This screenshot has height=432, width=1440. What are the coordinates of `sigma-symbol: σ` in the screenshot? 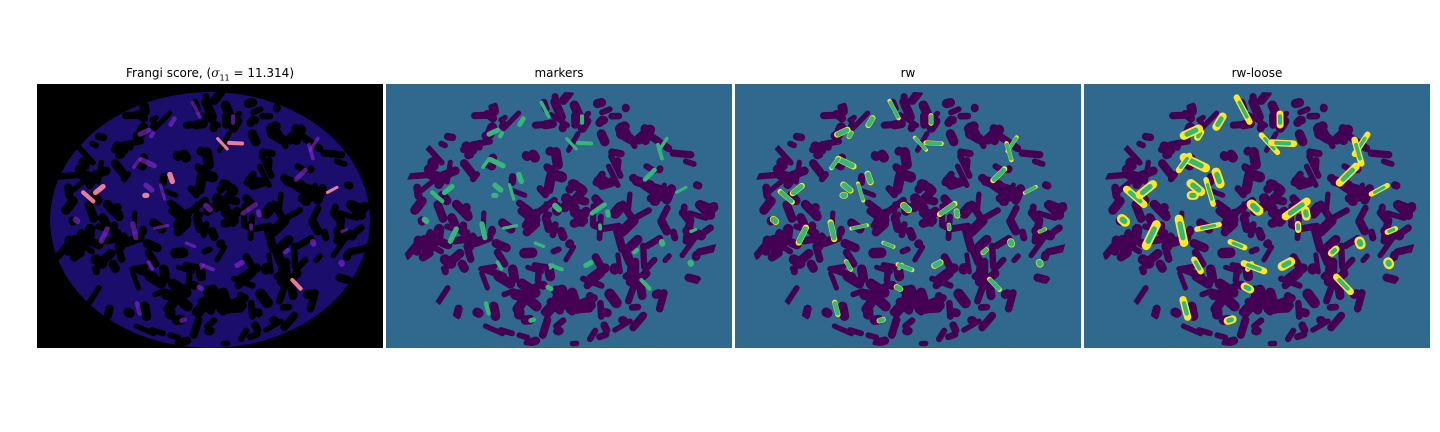 It's located at (215, 73).